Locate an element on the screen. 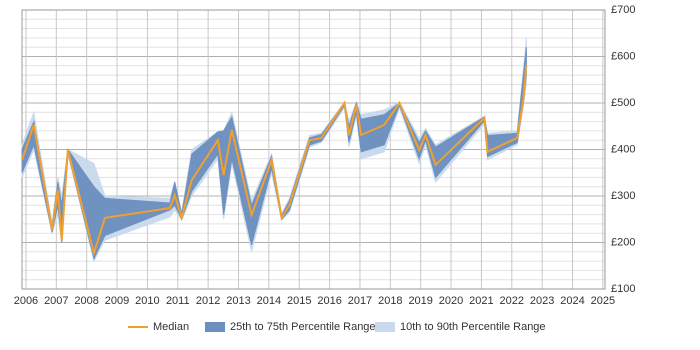 This screenshot has width=700, height=350. y-tick-label: £500 is located at coordinates (623, 103).